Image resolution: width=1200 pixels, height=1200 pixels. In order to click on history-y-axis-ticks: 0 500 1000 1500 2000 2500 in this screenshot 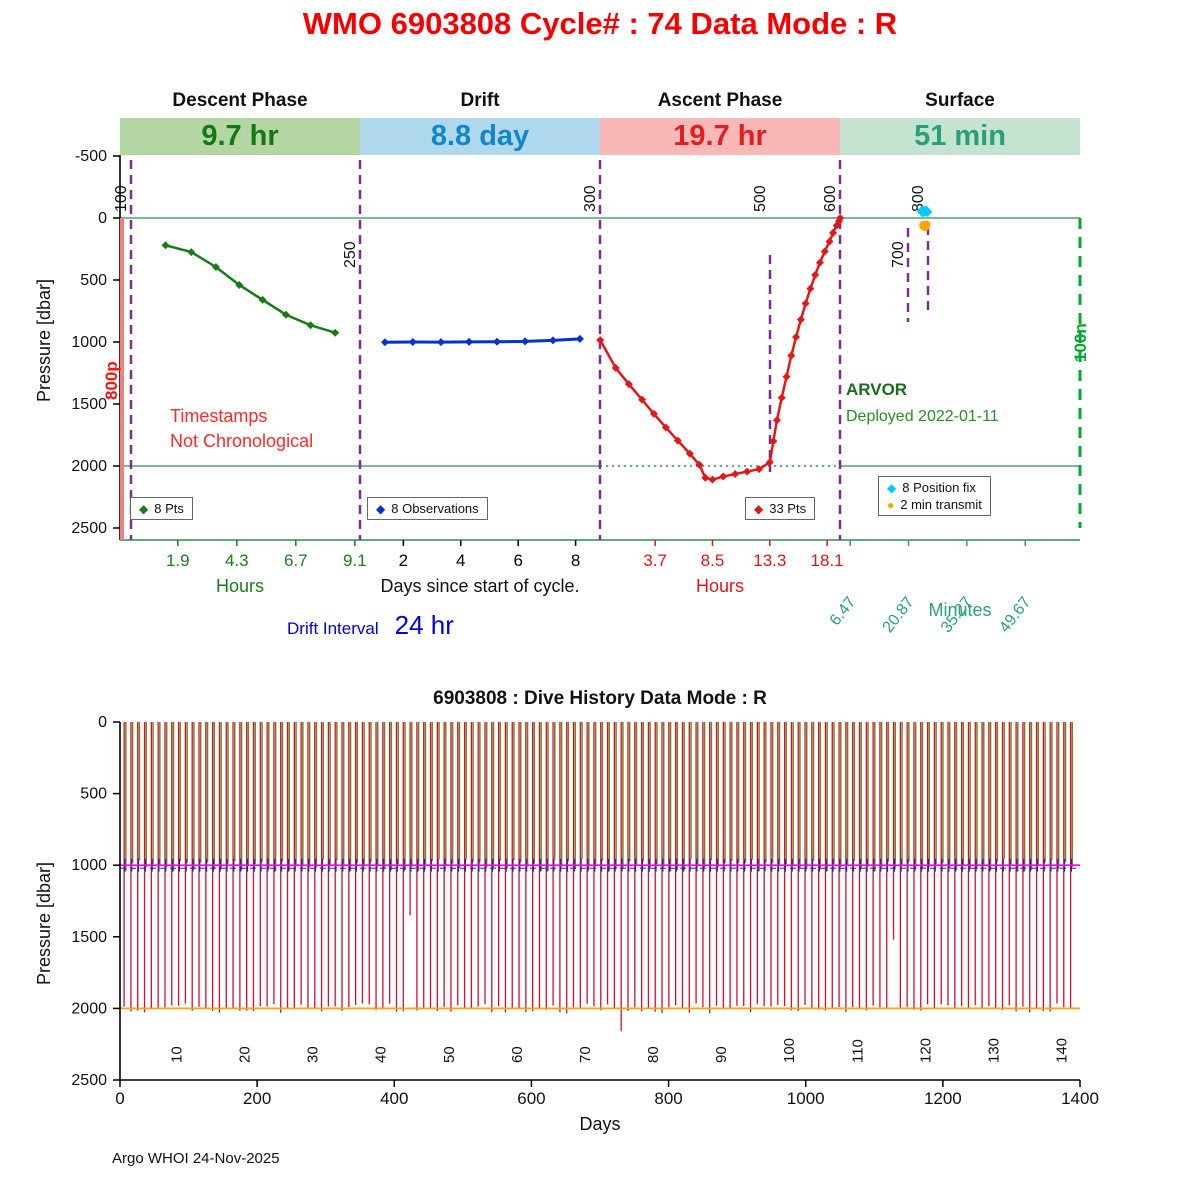, I will do `click(95, 901)`.